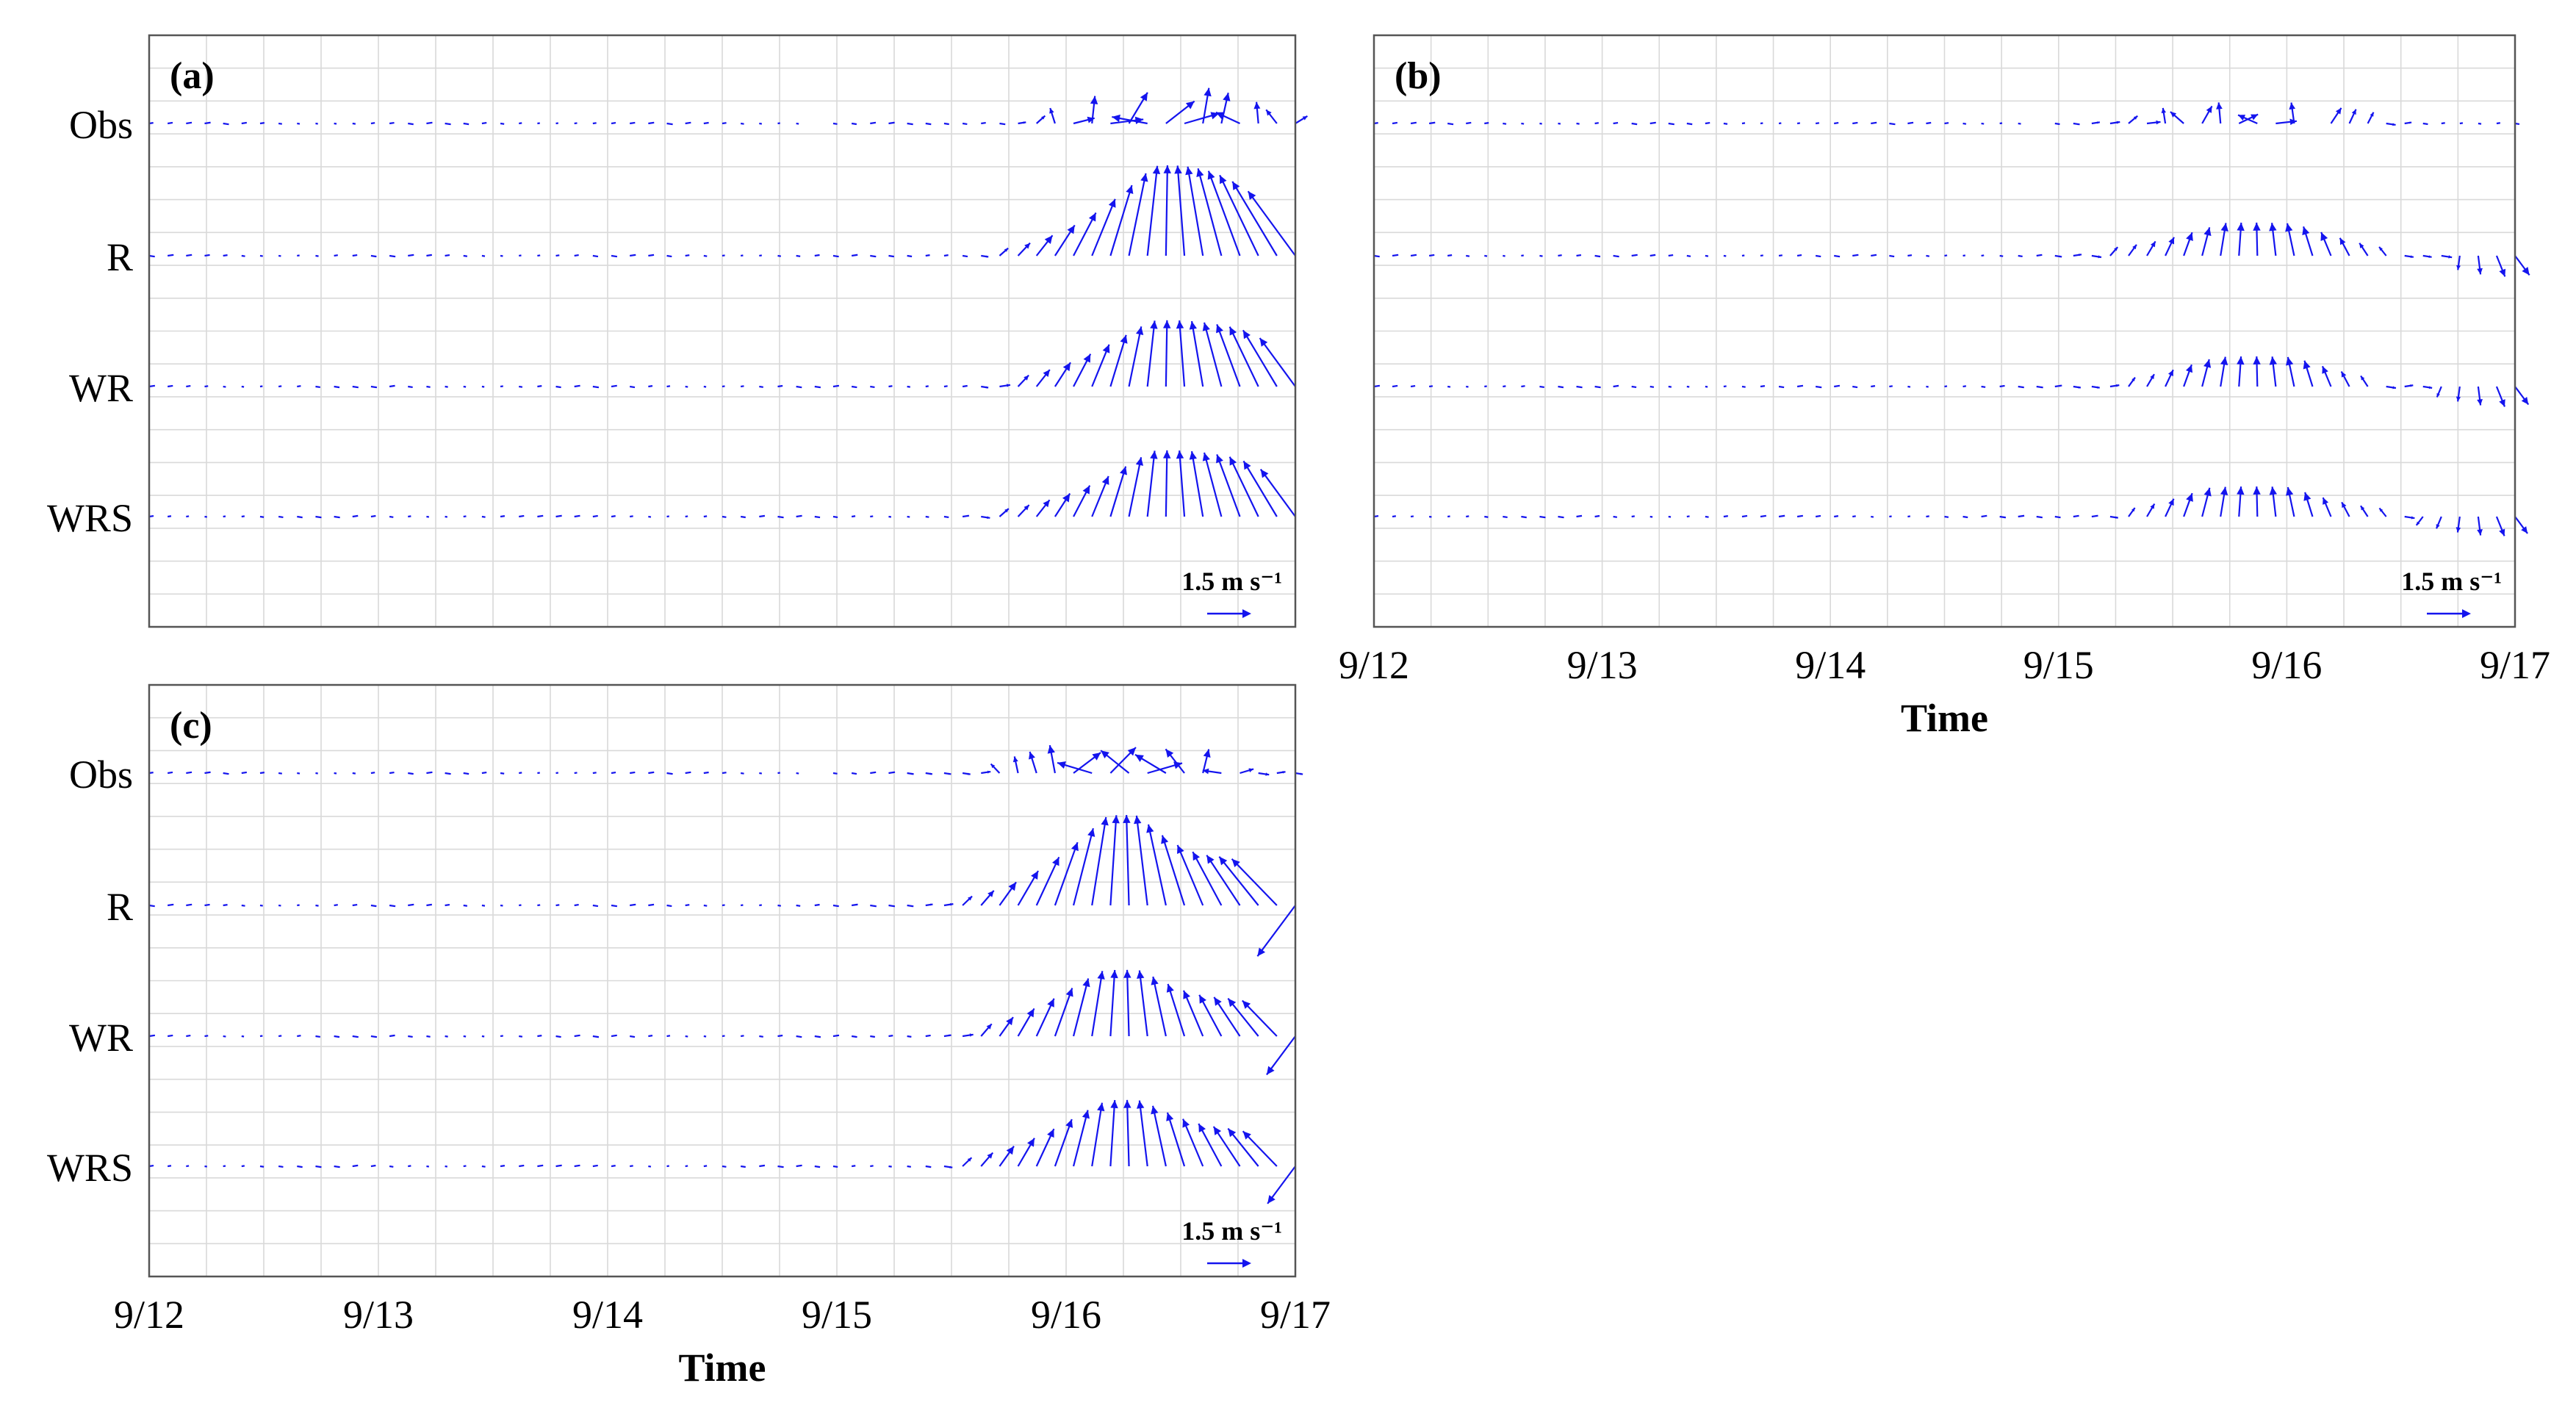 Image resolution: width=2576 pixels, height=1422 pixels. Describe the element at coordinates (1295, 1315) in the screenshot. I see `x-tick-label: 9/17` at that location.